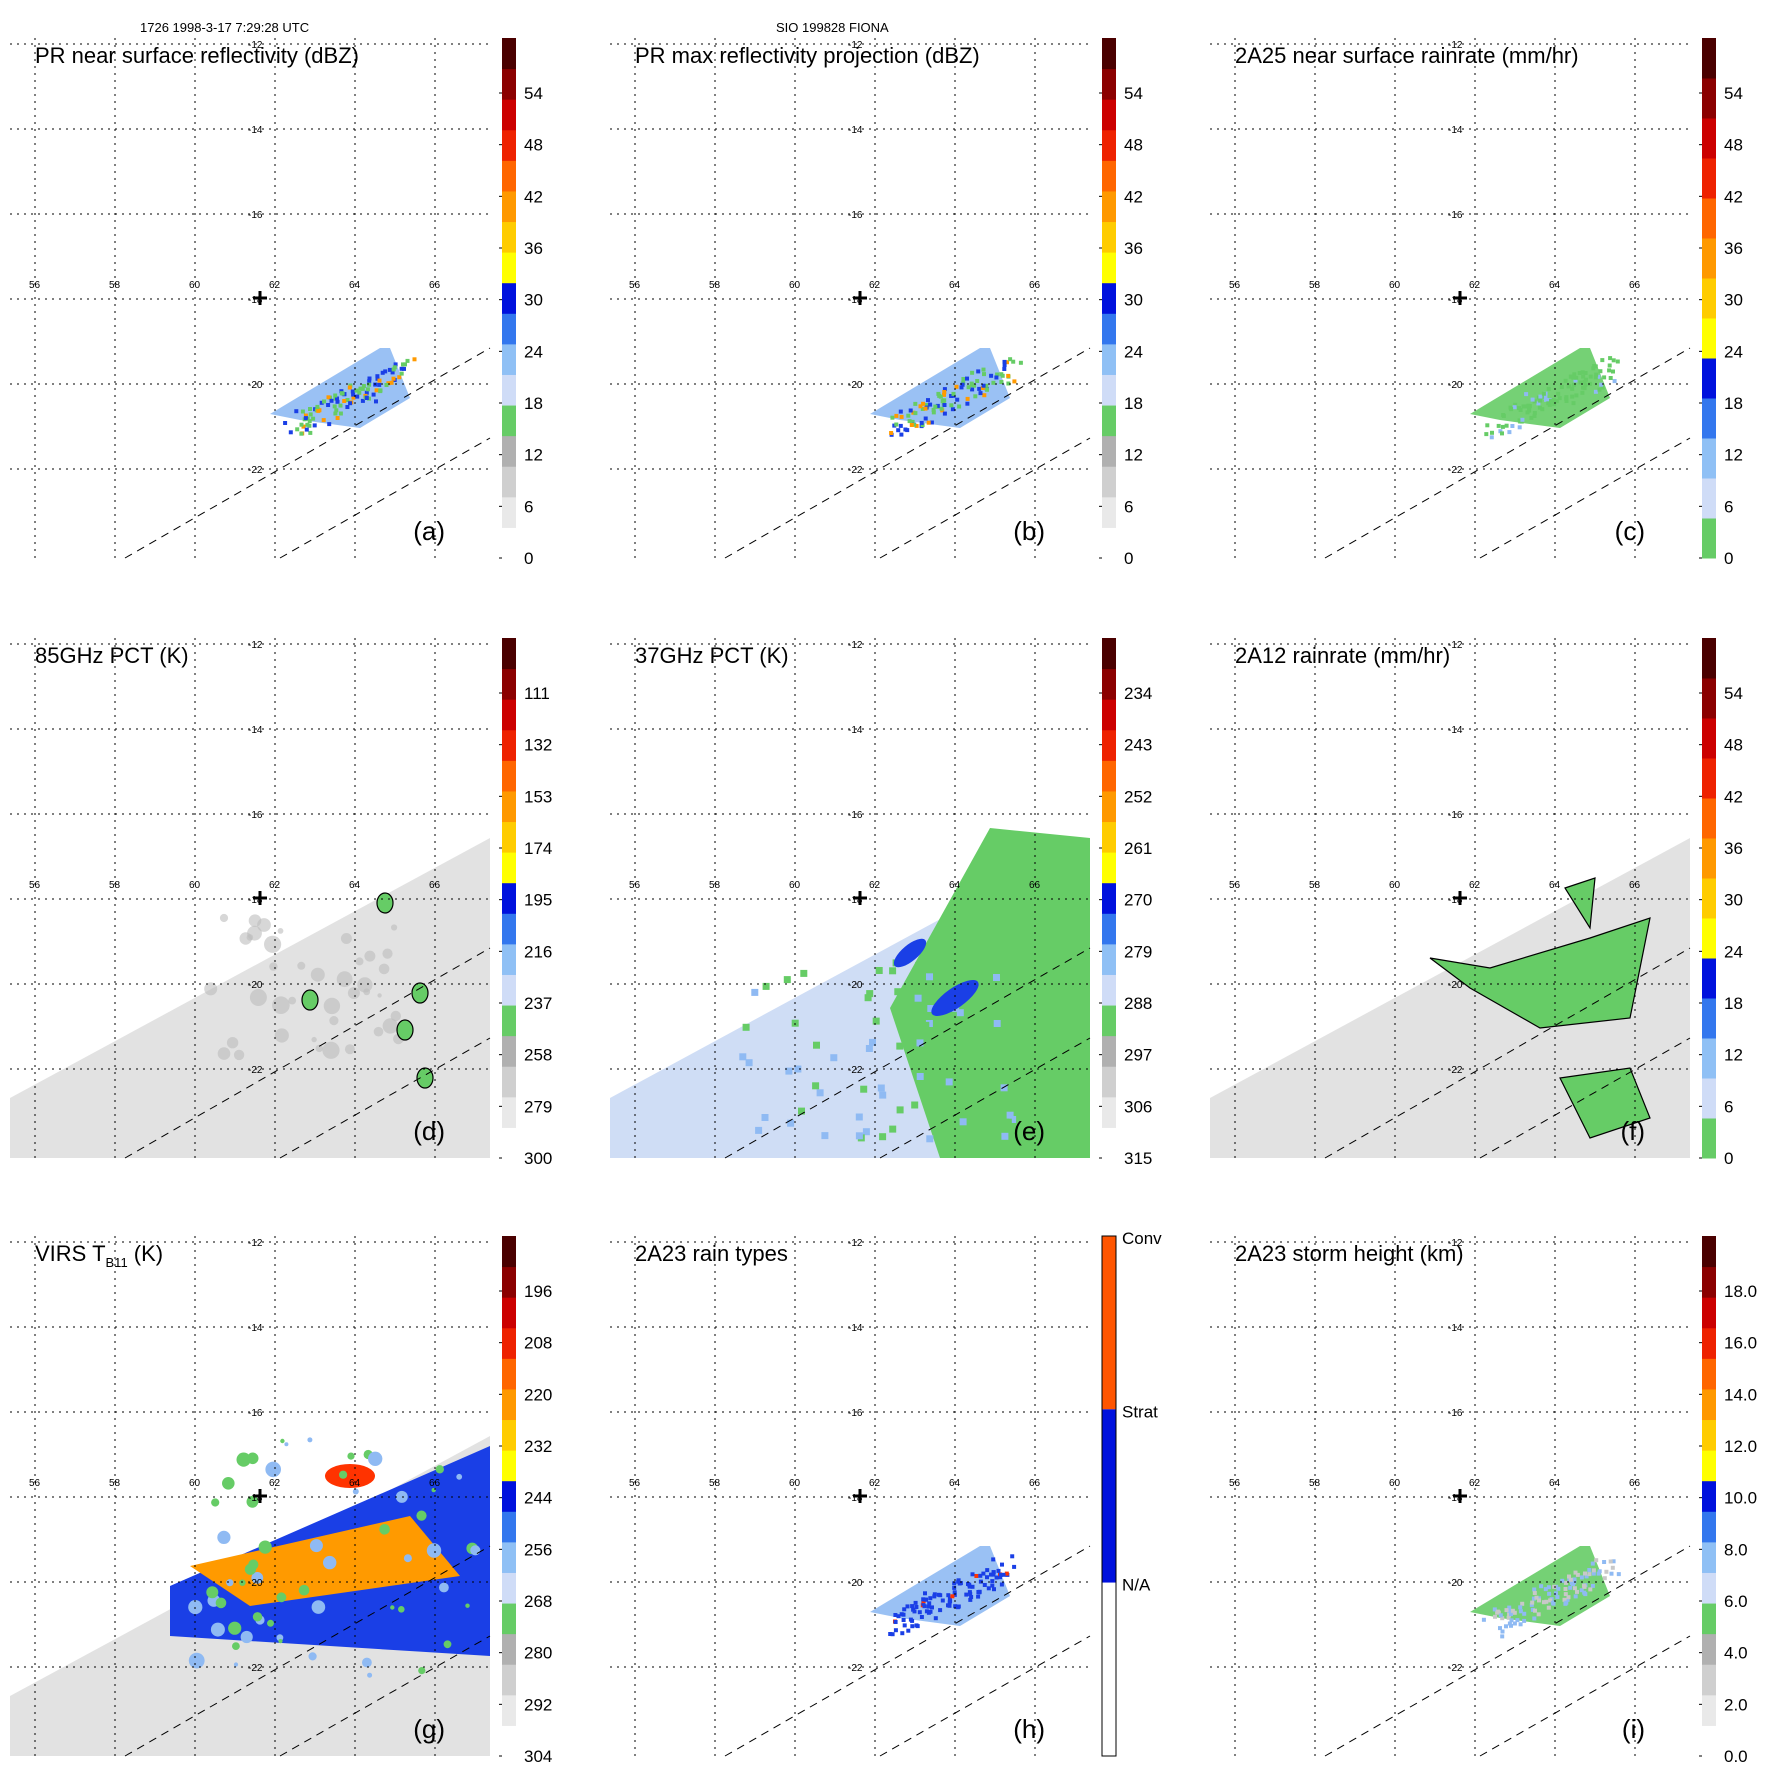 This screenshot has width=1771, height=1771. I want to click on colorbar-tick-label: 6, so click(1128, 506).